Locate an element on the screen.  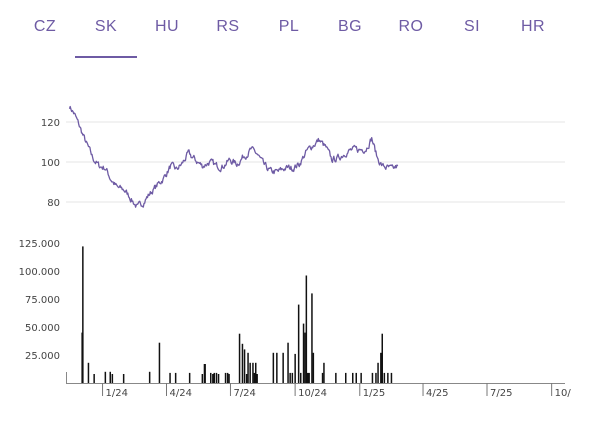
x-tick-label: 10/ is located at coordinates (563, 393).